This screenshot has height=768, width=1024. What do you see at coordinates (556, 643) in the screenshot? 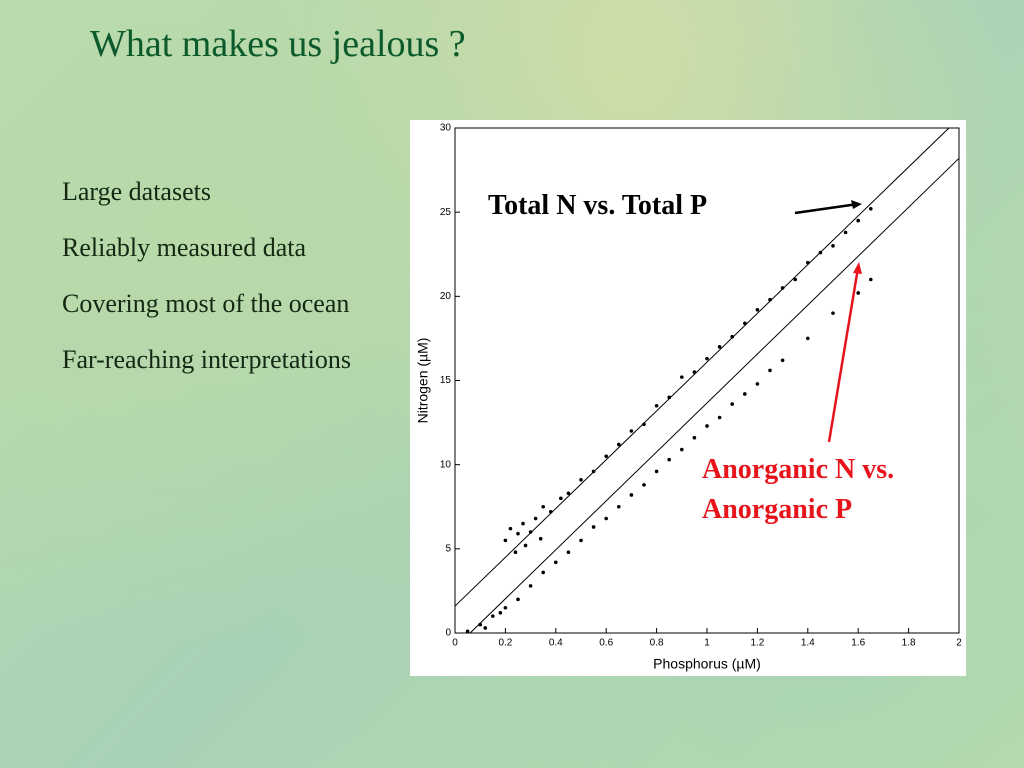
I see `x-tick-label: 0.4` at bounding box center [556, 643].